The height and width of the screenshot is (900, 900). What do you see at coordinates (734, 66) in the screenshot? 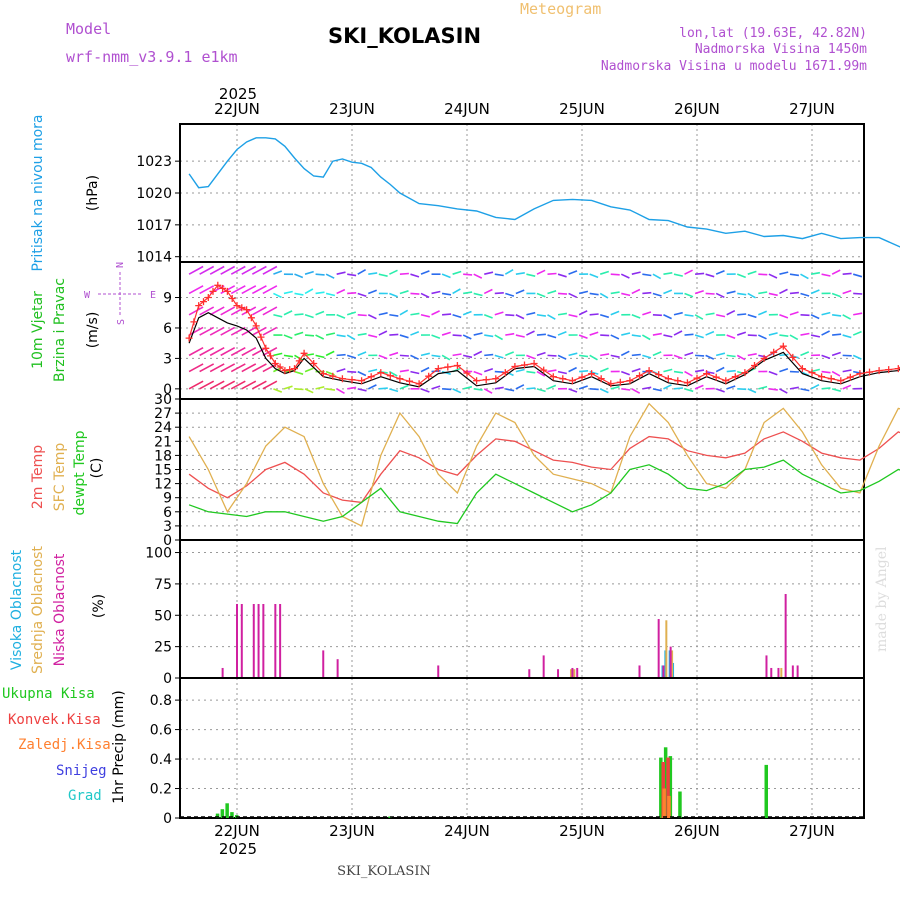
I see `model-elevation-label: Nadmorska Visina u modelu 1671.99m` at bounding box center [734, 66].